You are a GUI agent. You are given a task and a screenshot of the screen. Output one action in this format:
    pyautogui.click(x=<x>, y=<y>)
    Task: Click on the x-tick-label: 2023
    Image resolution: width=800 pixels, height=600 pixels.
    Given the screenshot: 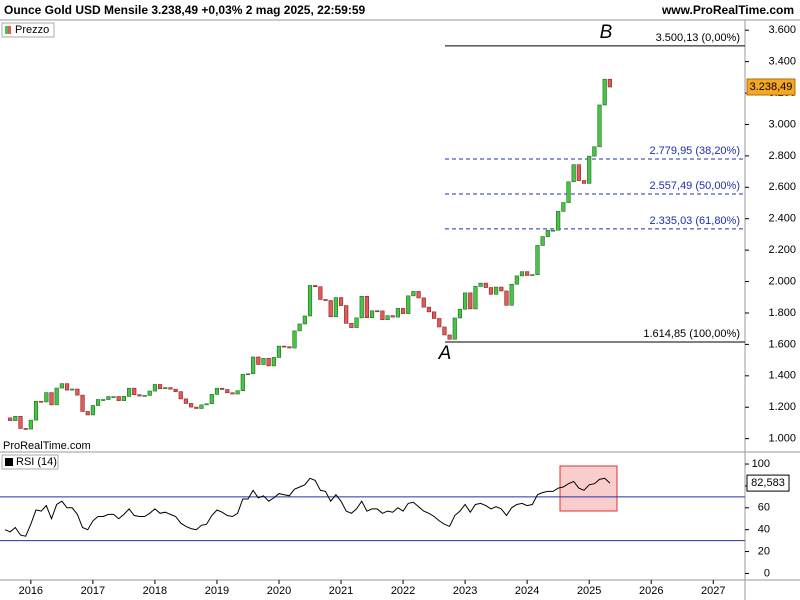 What is the action you would take?
    pyautogui.click(x=465, y=591)
    